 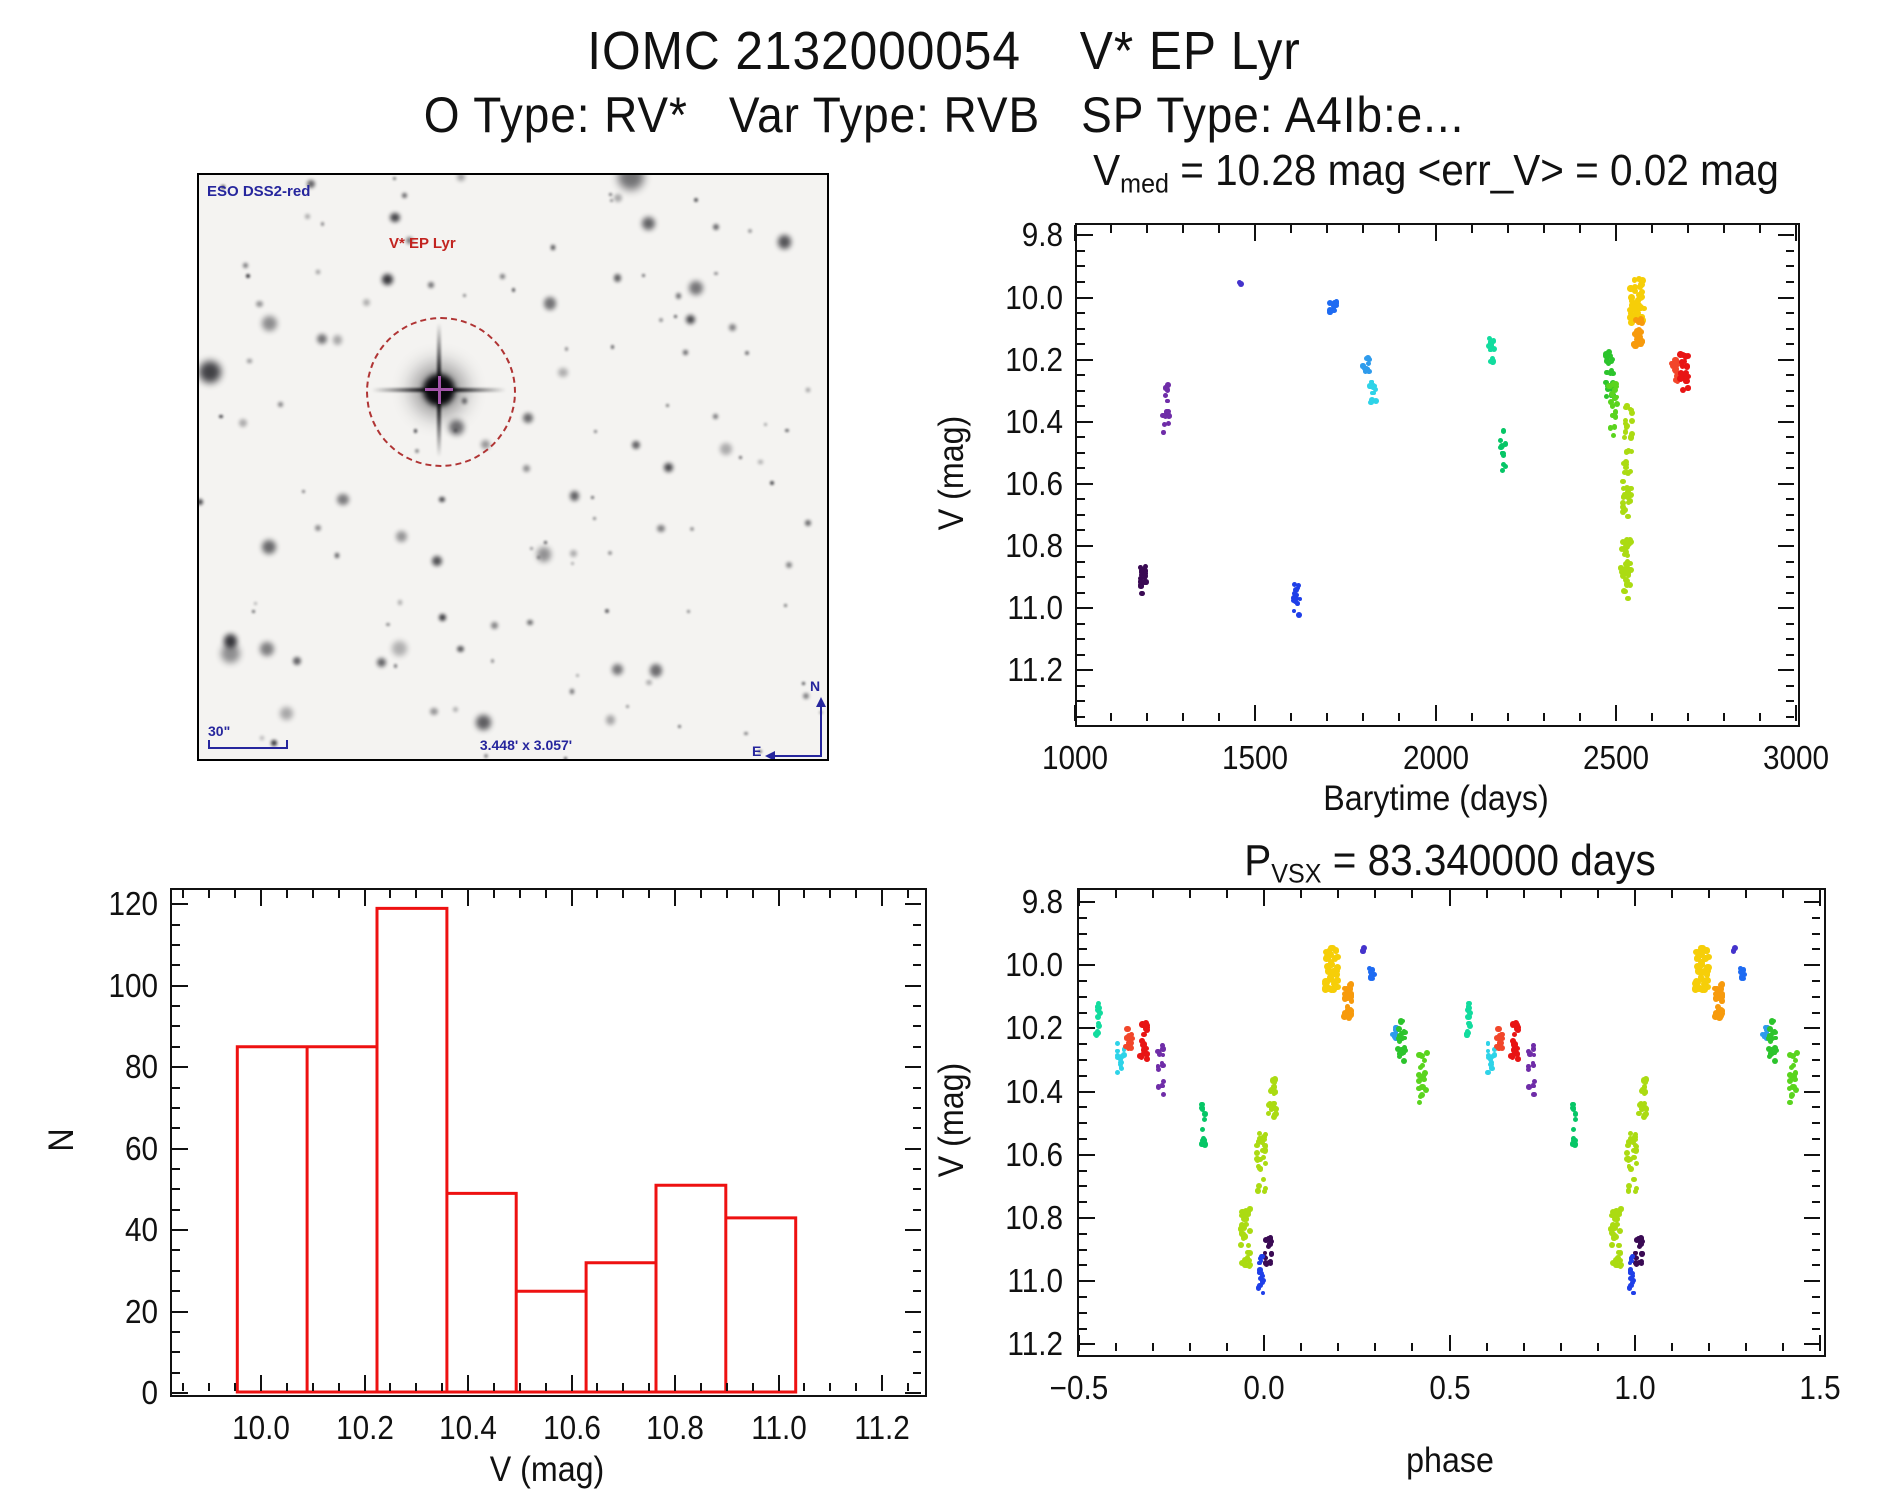 What do you see at coordinates (1372, 400) in the screenshot?
I see `data-point-e1827` at bounding box center [1372, 400].